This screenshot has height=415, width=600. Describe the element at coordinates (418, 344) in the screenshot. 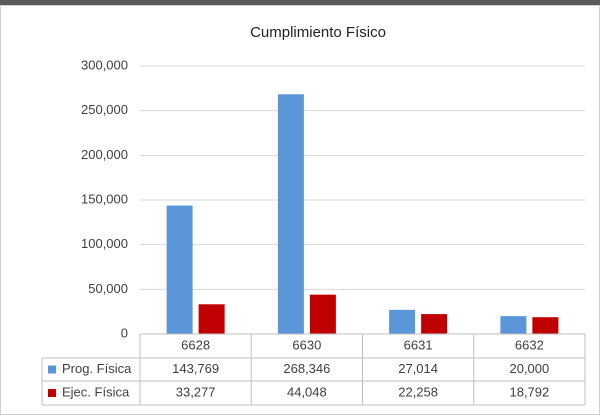

I see `x-tick-label: 6631` at that location.